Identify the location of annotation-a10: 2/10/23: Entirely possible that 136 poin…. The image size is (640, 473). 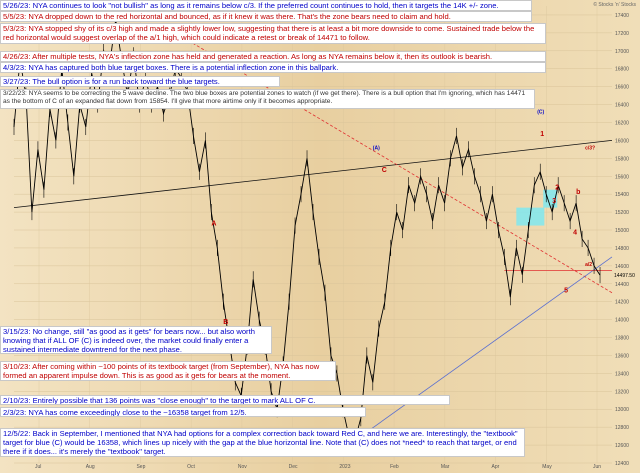
(225, 400).